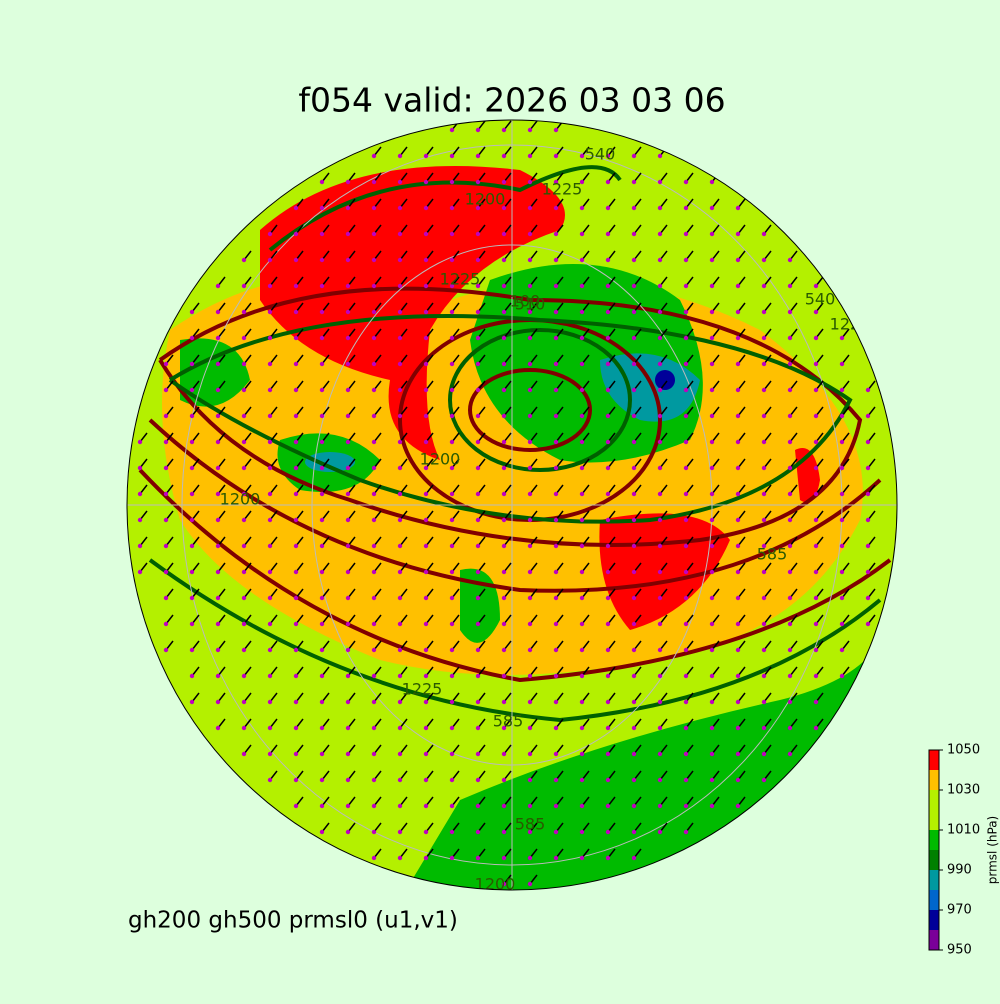 The image size is (1000, 1004). I want to click on colorbar-tick-label: 1010, so click(963, 830).